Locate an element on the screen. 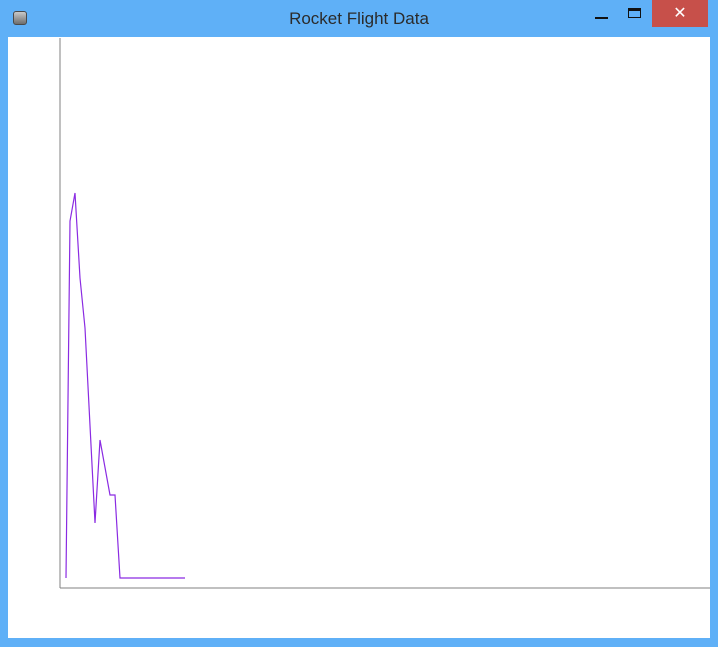  app-icon is located at coordinates (20, 18).